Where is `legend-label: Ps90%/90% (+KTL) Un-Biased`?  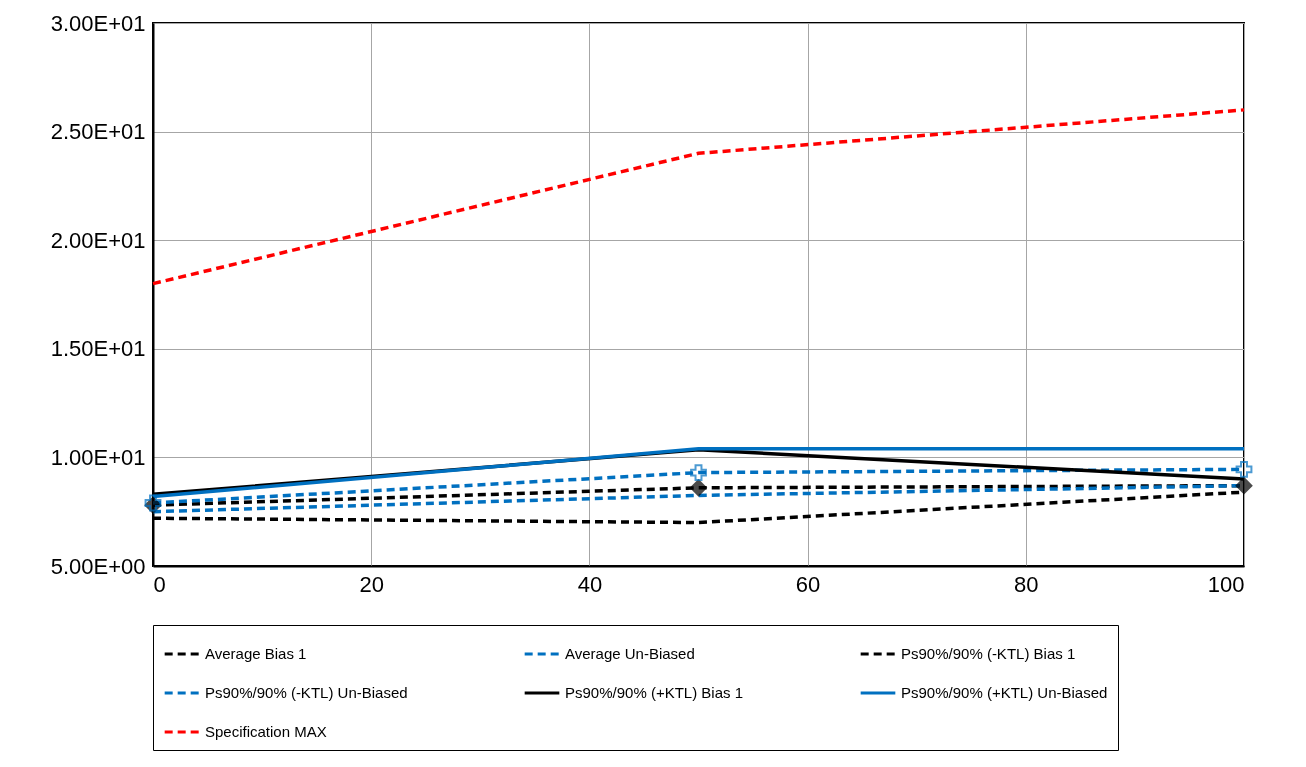
legend-label: Ps90%/90% (+KTL) Un-Biased is located at coordinates (1004, 692).